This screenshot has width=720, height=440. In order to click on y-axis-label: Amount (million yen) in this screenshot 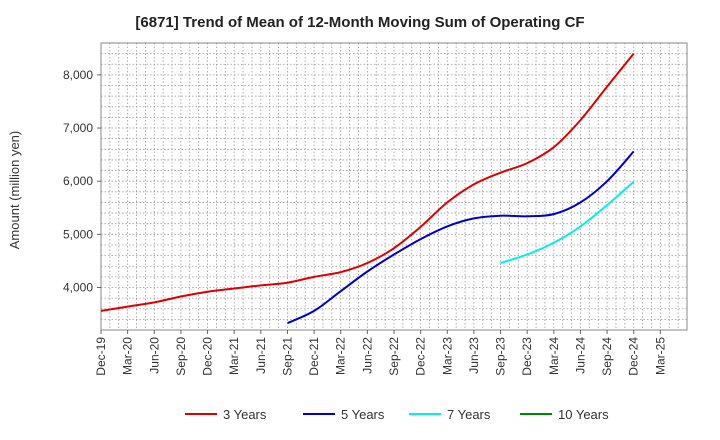, I will do `click(14, 190)`.